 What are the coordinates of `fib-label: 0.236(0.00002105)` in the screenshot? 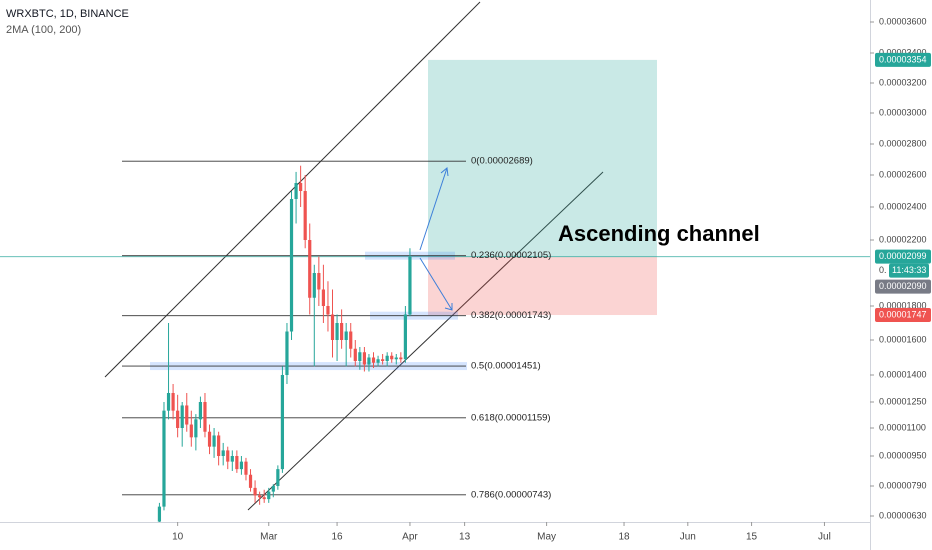 It's located at (511, 255).